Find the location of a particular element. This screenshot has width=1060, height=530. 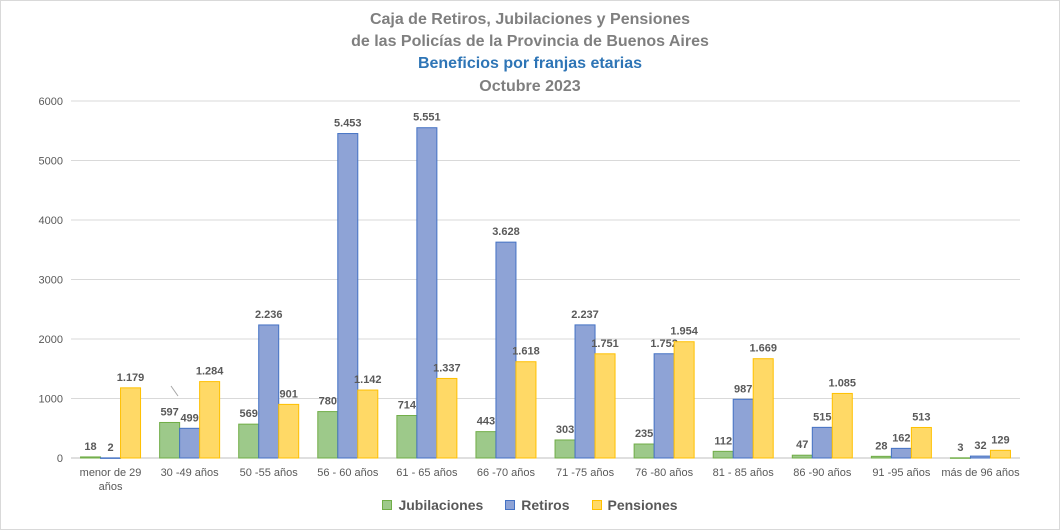

data-label: 513 is located at coordinates (921, 417).